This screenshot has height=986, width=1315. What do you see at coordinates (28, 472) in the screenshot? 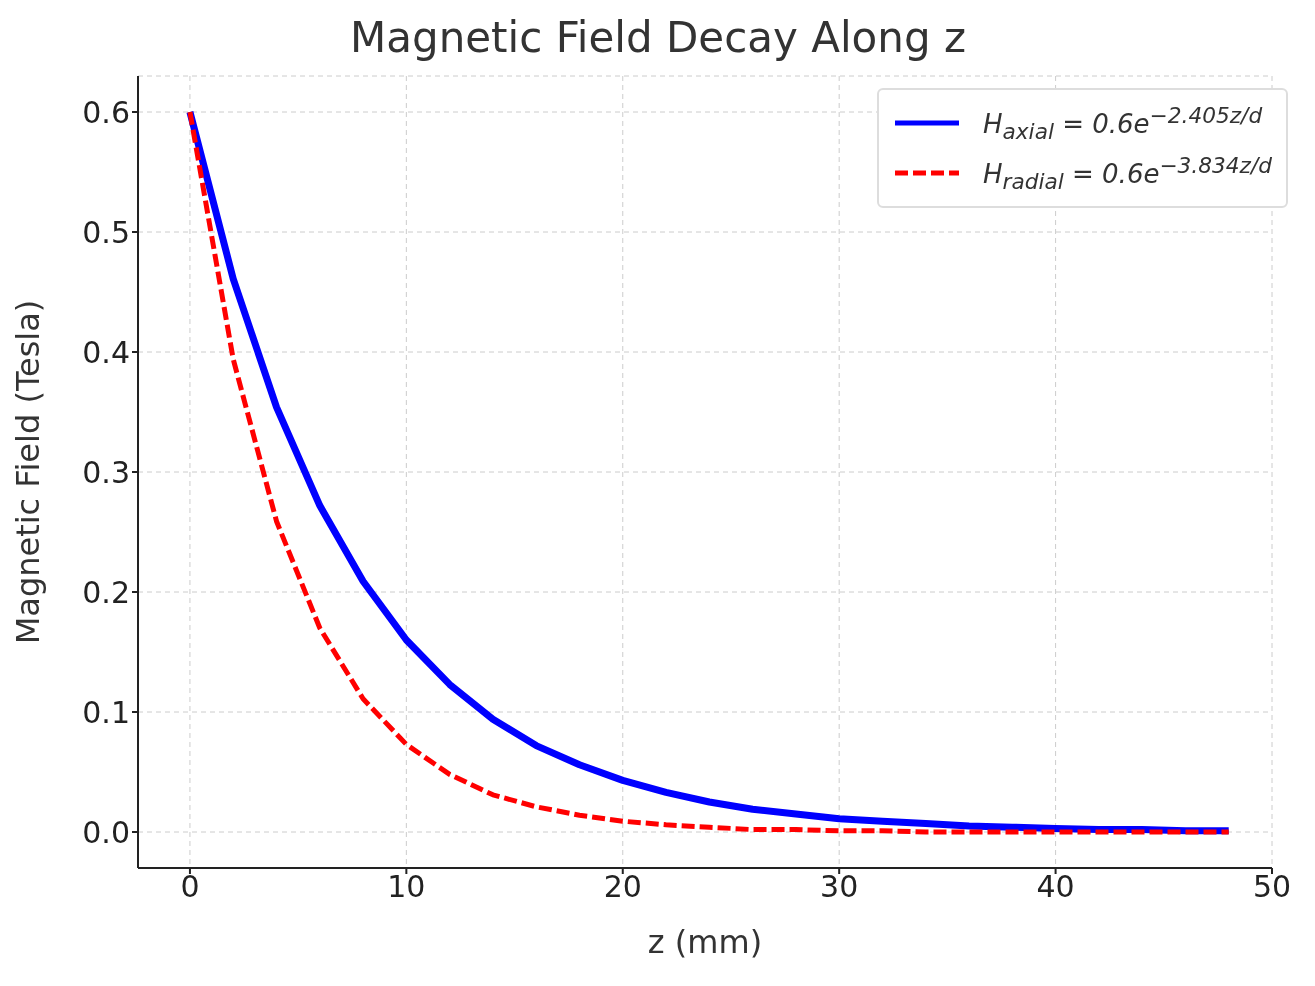
I see `y-axis-title: Magnetic Field (Tesla)` at bounding box center [28, 472].